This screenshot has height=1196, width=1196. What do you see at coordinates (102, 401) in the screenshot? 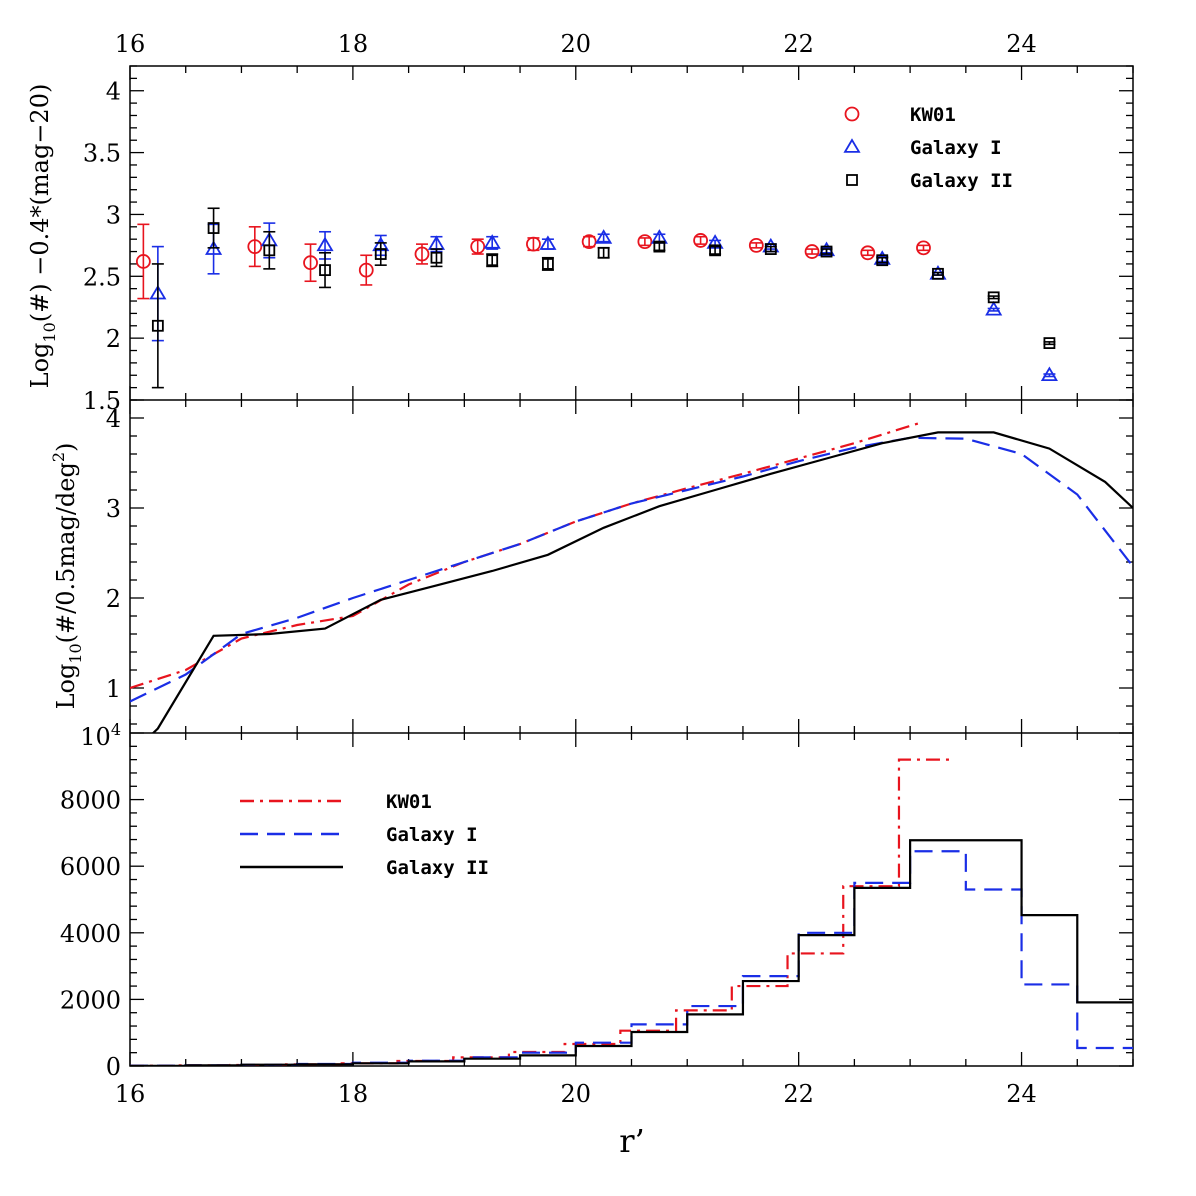
I see `y-tick-label: 1.5` at bounding box center [102, 401].